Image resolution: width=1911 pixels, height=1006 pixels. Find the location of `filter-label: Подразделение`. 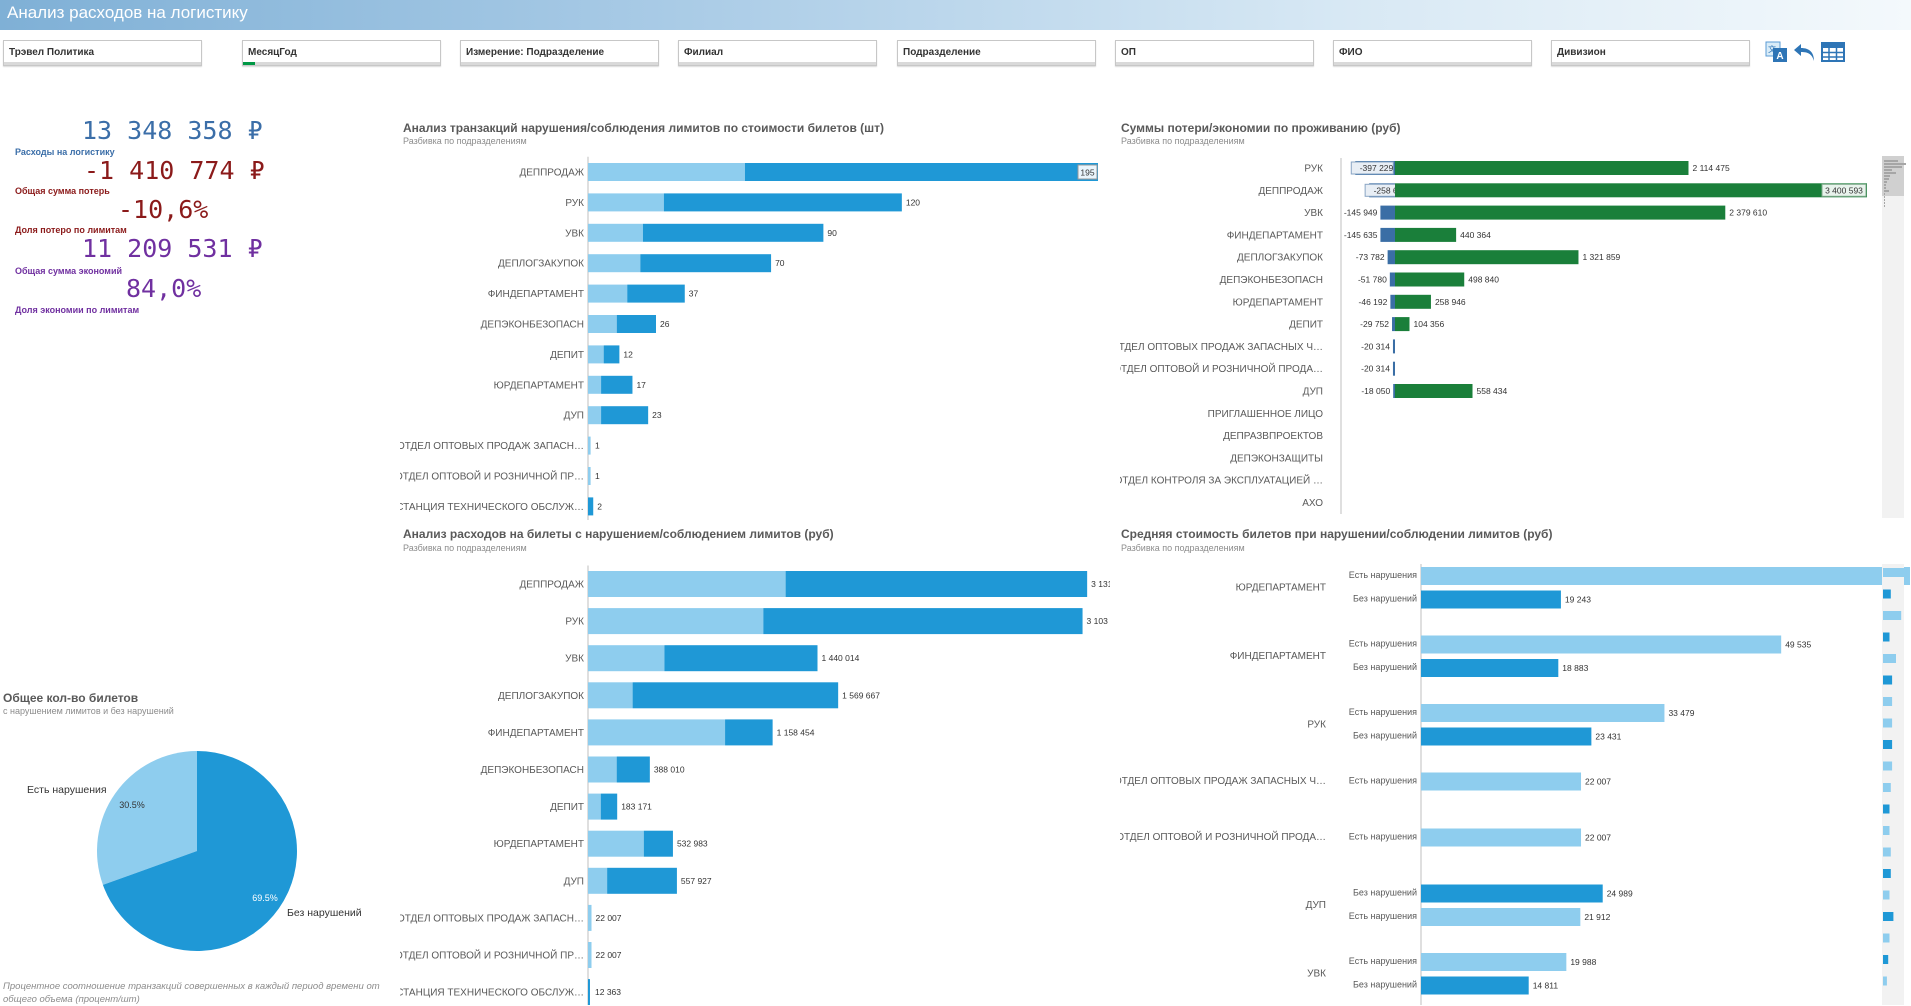

filter-label: Подразделение is located at coordinates (942, 52).